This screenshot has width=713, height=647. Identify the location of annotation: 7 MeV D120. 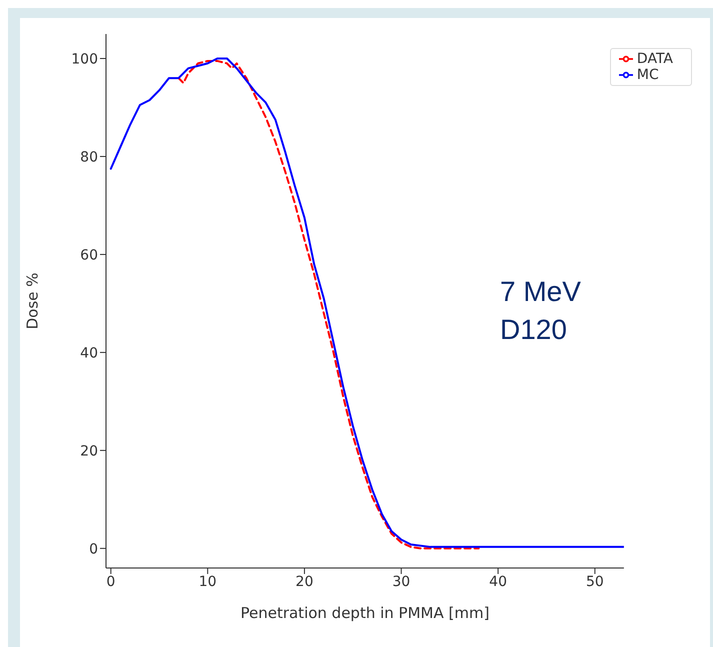
(540, 311).